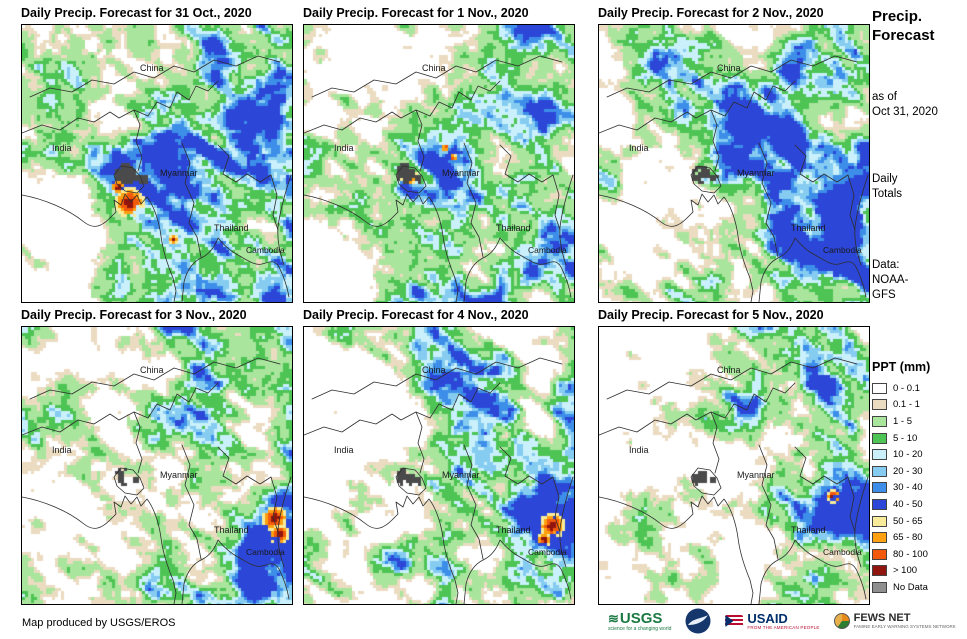  What do you see at coordinates (908, 538) in the screenshot?
I see `legend-label: 65 - 80` at bounding box center [908, 538].